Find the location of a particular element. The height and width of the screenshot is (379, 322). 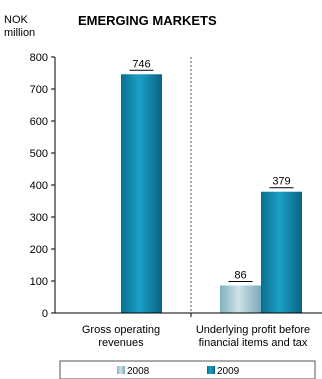

legend-frame is located at coordinates (187, 369).